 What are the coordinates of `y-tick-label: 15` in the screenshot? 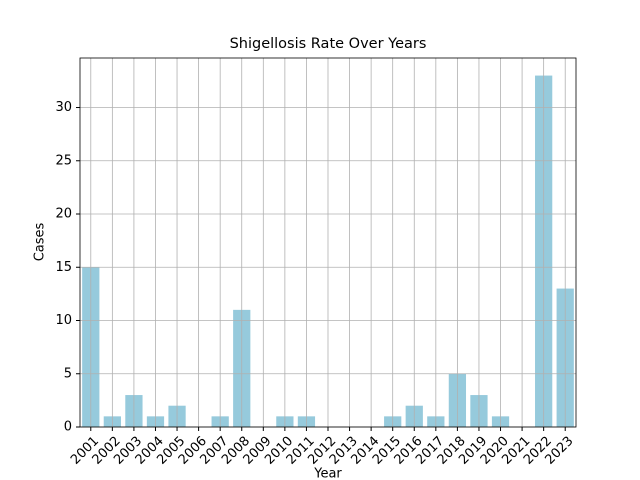 It's located at (63, 267).